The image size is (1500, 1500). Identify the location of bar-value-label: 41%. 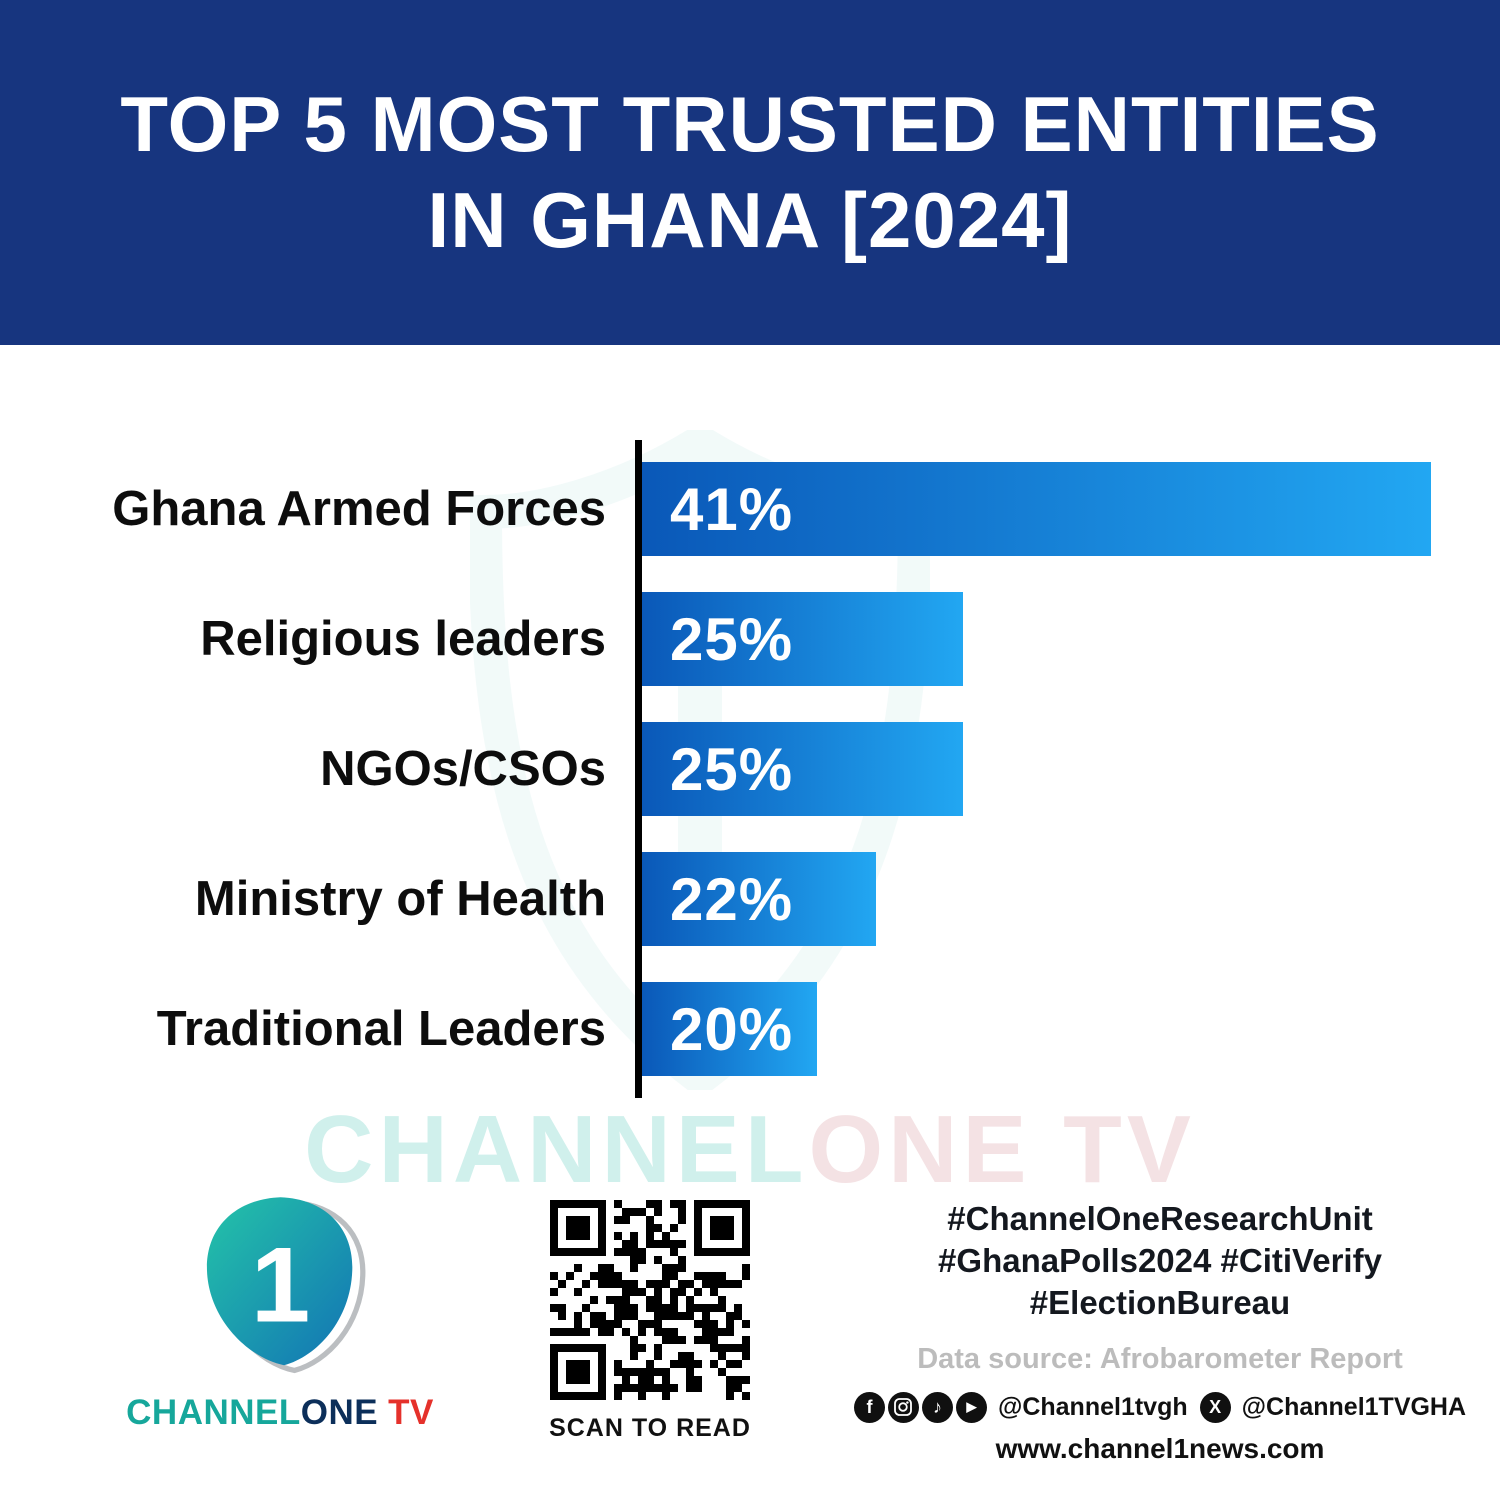
(732, 509).